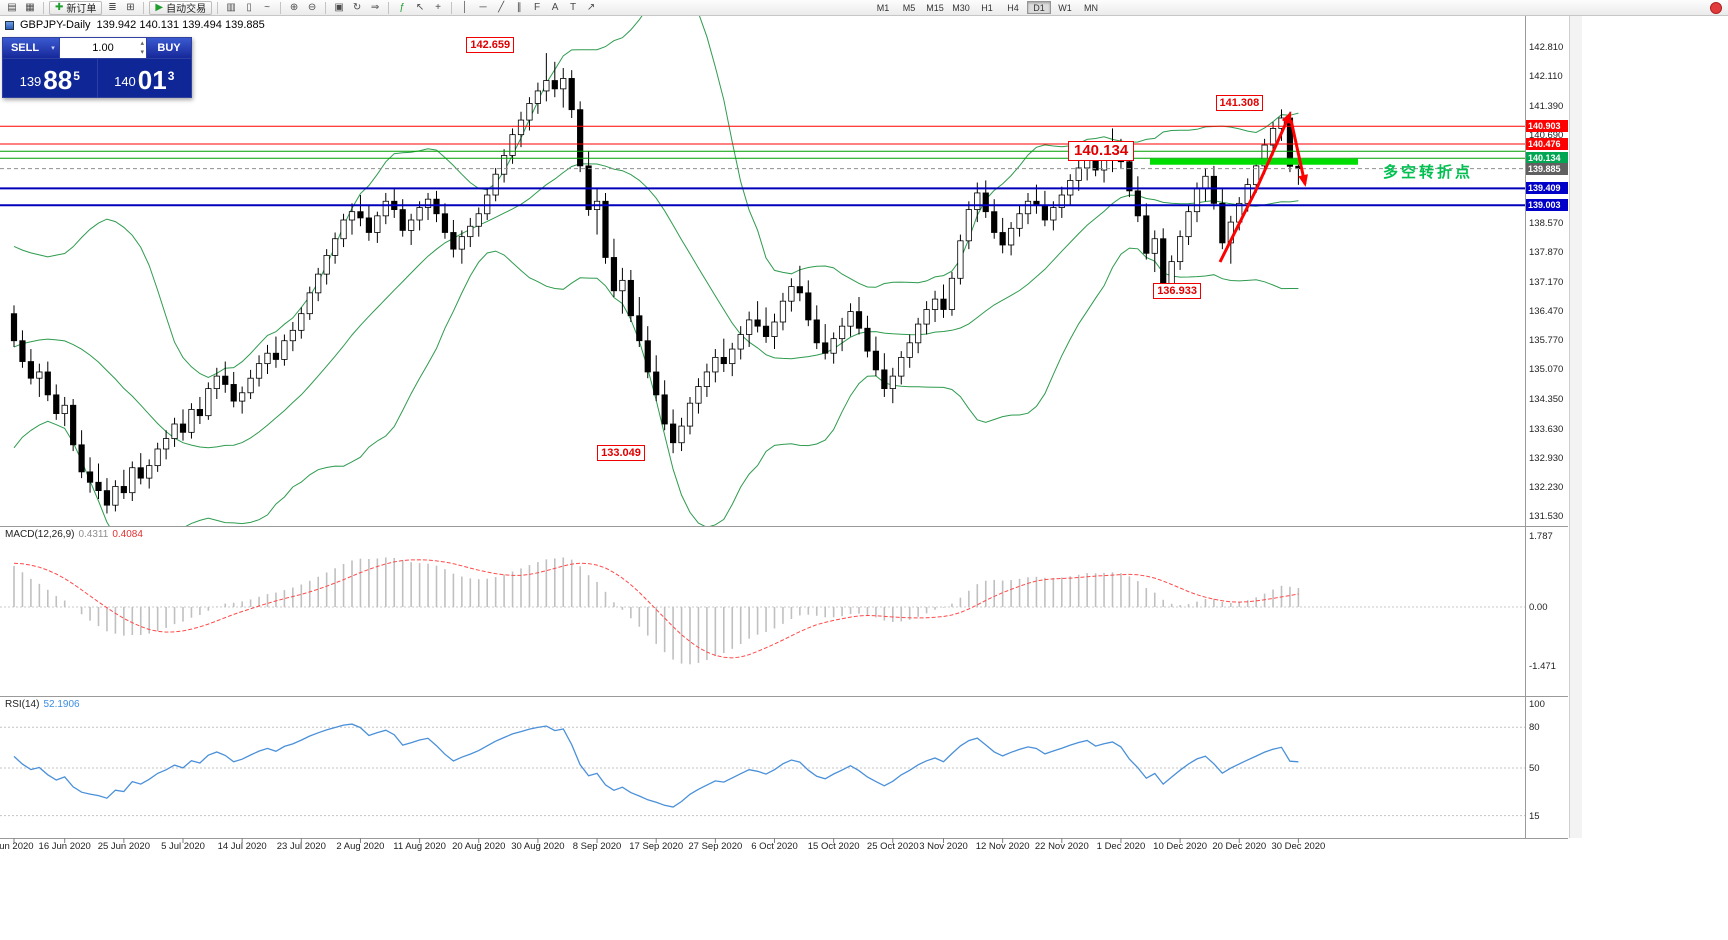 The height and width of the screenshot is (940, 1728). Describe the element at coordinates (1091, 7) in the screenshot. I see `timeframe-mn: MN` at that location.